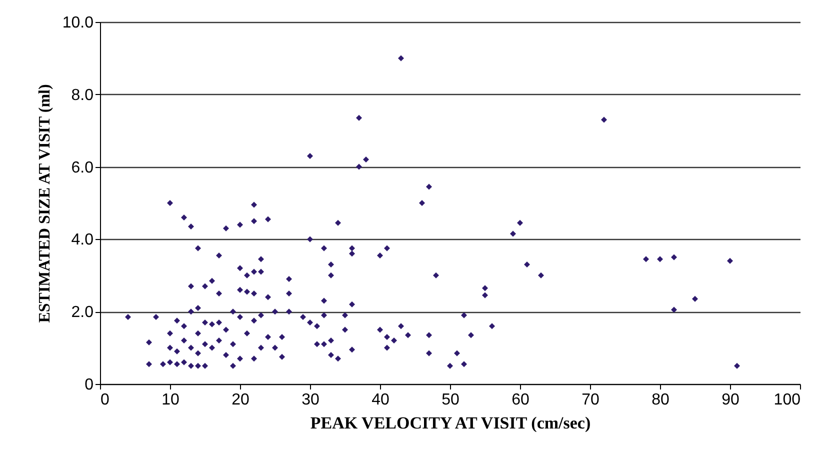  Describe the element at coordinates (450, 423) in the screenshot. I see `x-axis-title: PEAK VELOCITY AT VISIT (cm/sec)` at that location.